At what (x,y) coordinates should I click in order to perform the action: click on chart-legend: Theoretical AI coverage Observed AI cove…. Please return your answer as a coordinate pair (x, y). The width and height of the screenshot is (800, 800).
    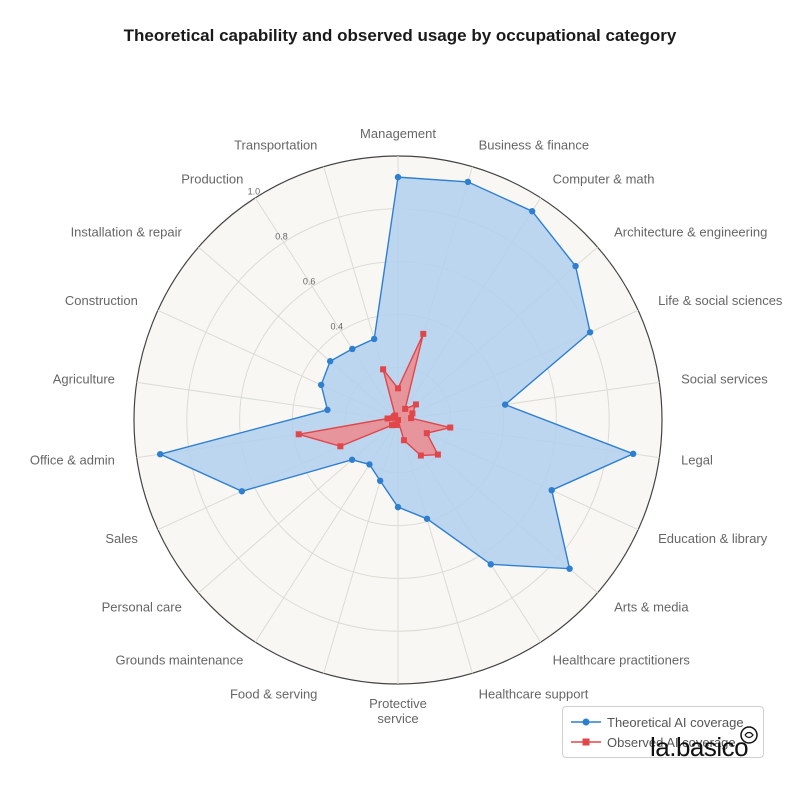
    Looking at the image, I should click on (663, 732).